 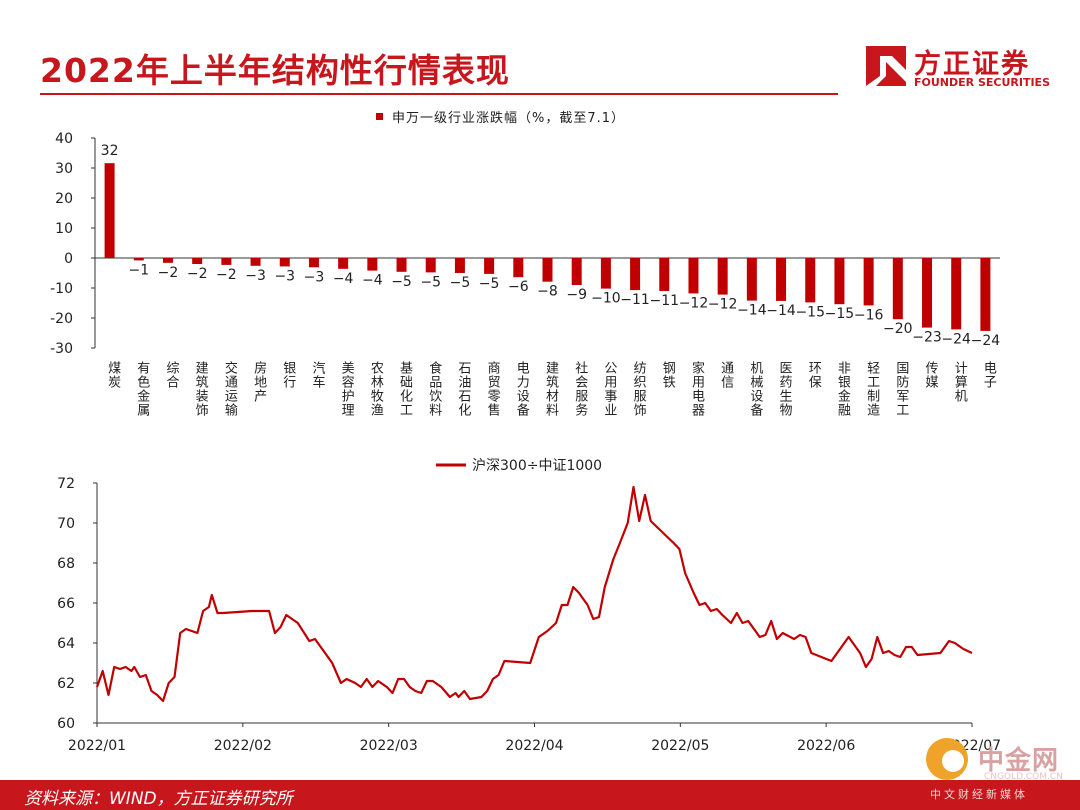 I want to click on y-tick-label: -10, so click(x=61, y=289).